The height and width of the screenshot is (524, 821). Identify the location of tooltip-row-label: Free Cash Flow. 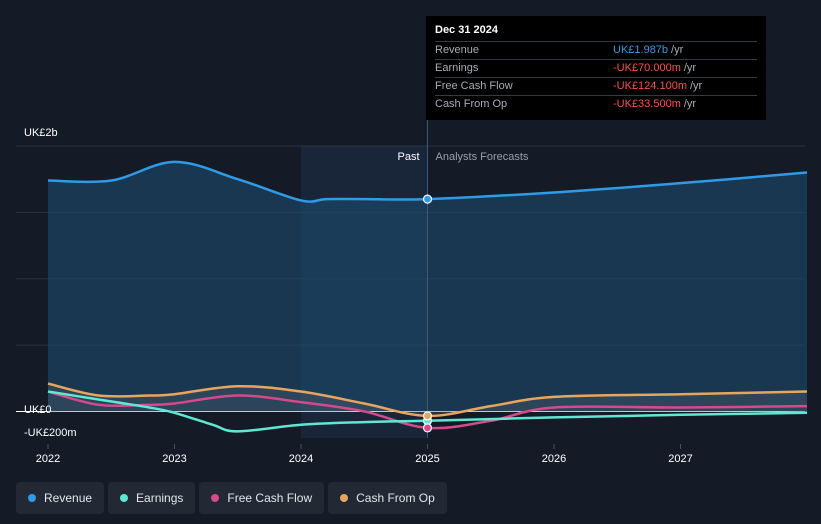
(474, 86).